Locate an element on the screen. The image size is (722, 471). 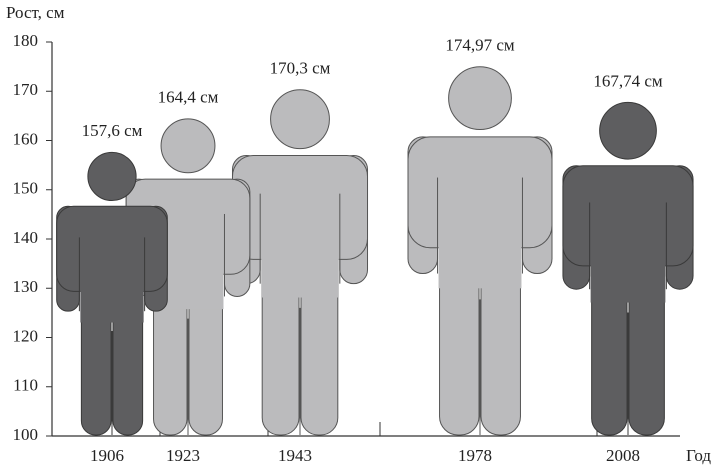
y-tick-label: 100 is located at coordinates (26, 434).